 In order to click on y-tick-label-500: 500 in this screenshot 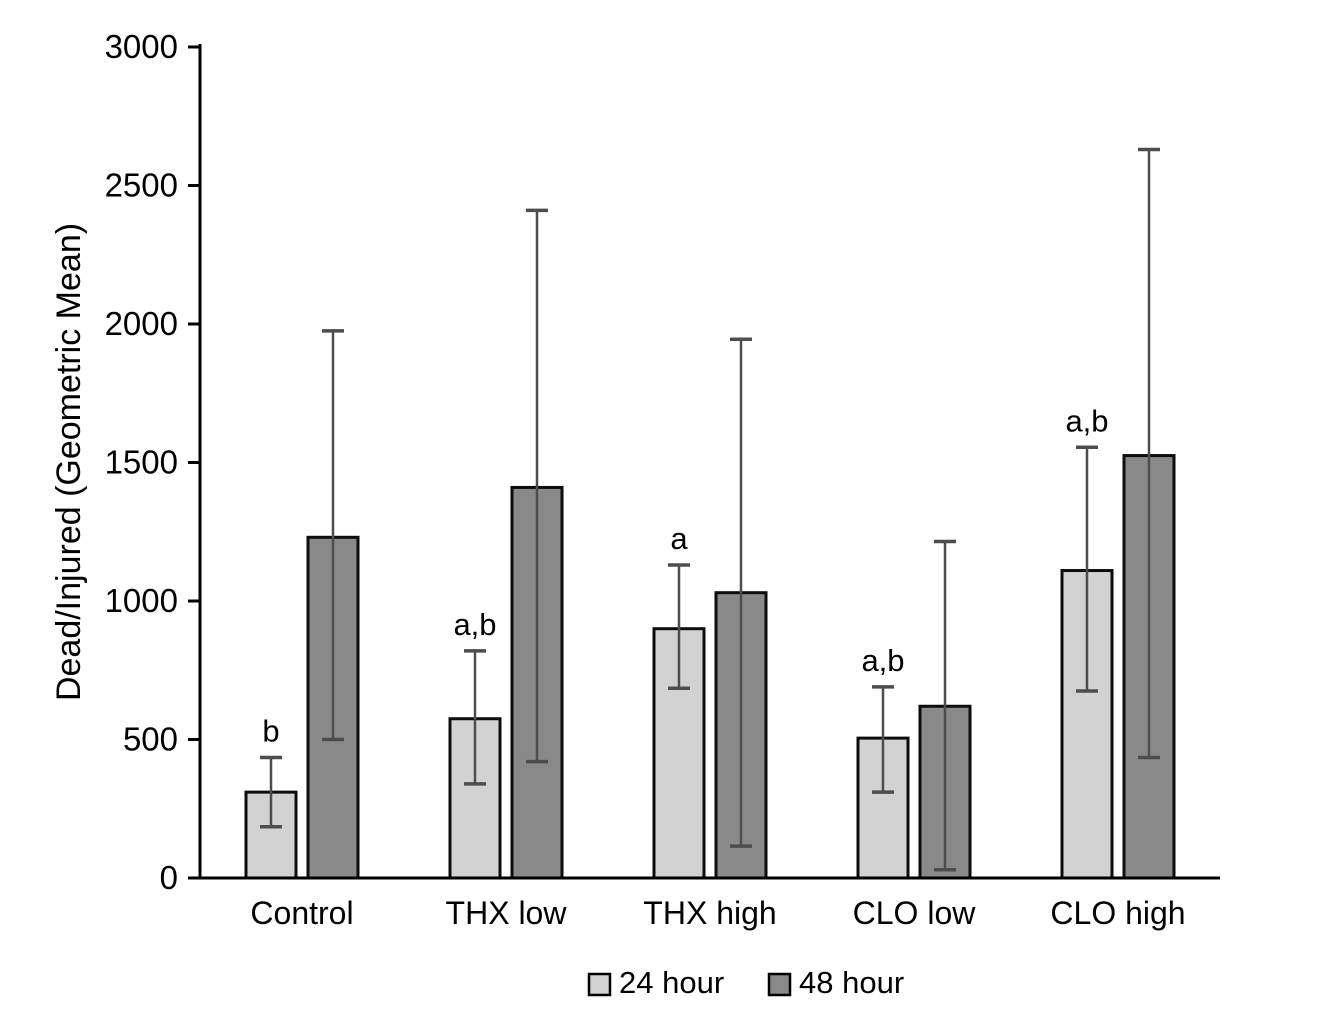, I will do `click(150, 739)`.